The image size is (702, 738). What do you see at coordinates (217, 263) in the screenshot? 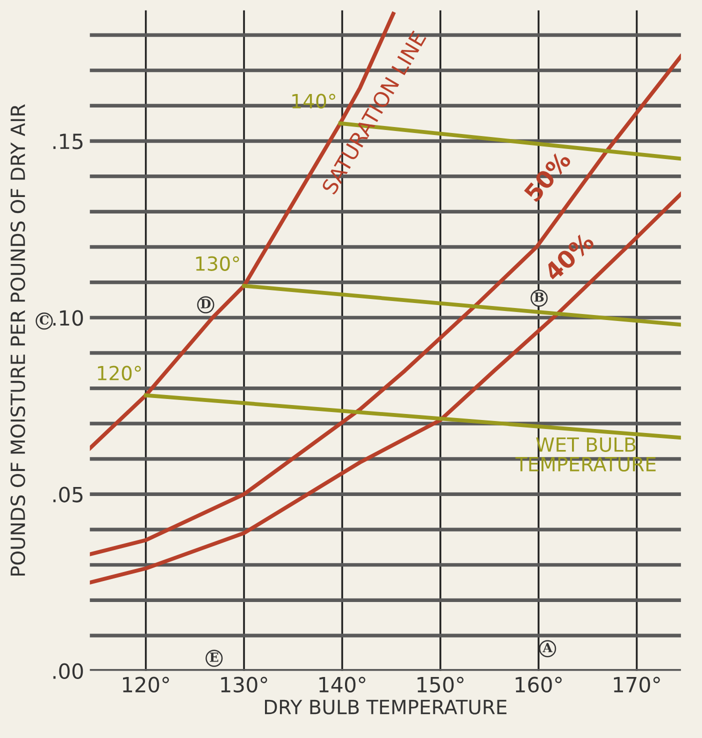
I see `series-label: 130°` at bounding box center [217, 263].